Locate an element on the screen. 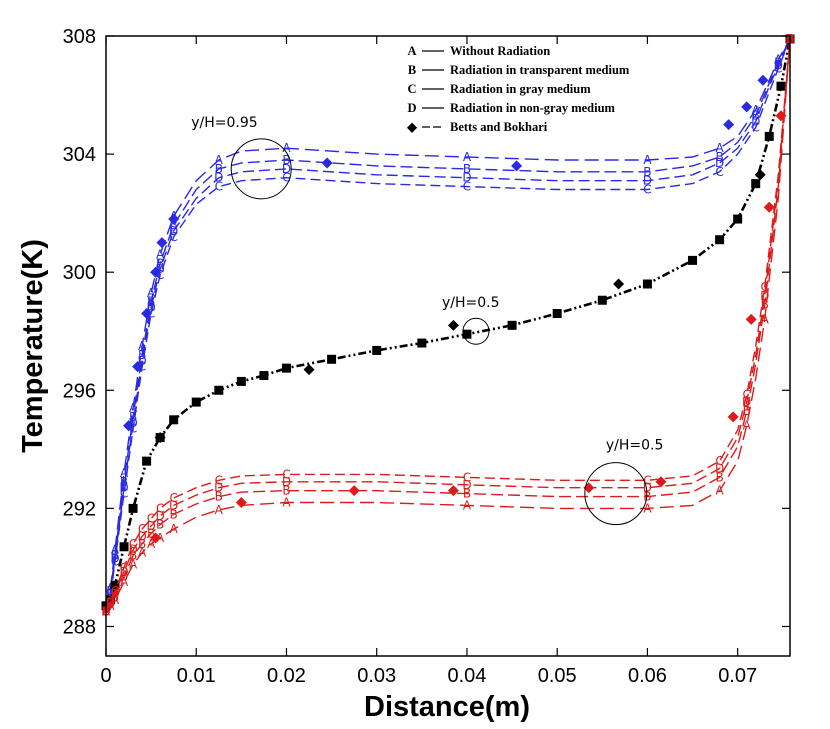  legend-item: A Without Radiation is located at coordinates (478, 51).